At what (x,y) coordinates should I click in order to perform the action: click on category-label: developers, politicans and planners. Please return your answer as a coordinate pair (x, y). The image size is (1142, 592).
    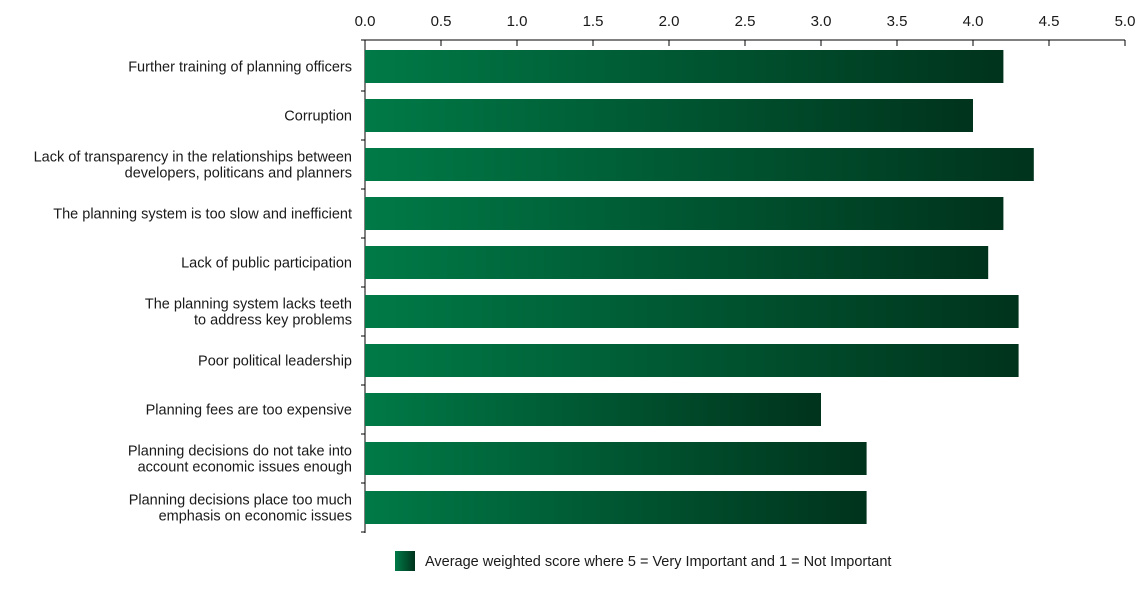
    Looking at the image, I should click on (238, 174).